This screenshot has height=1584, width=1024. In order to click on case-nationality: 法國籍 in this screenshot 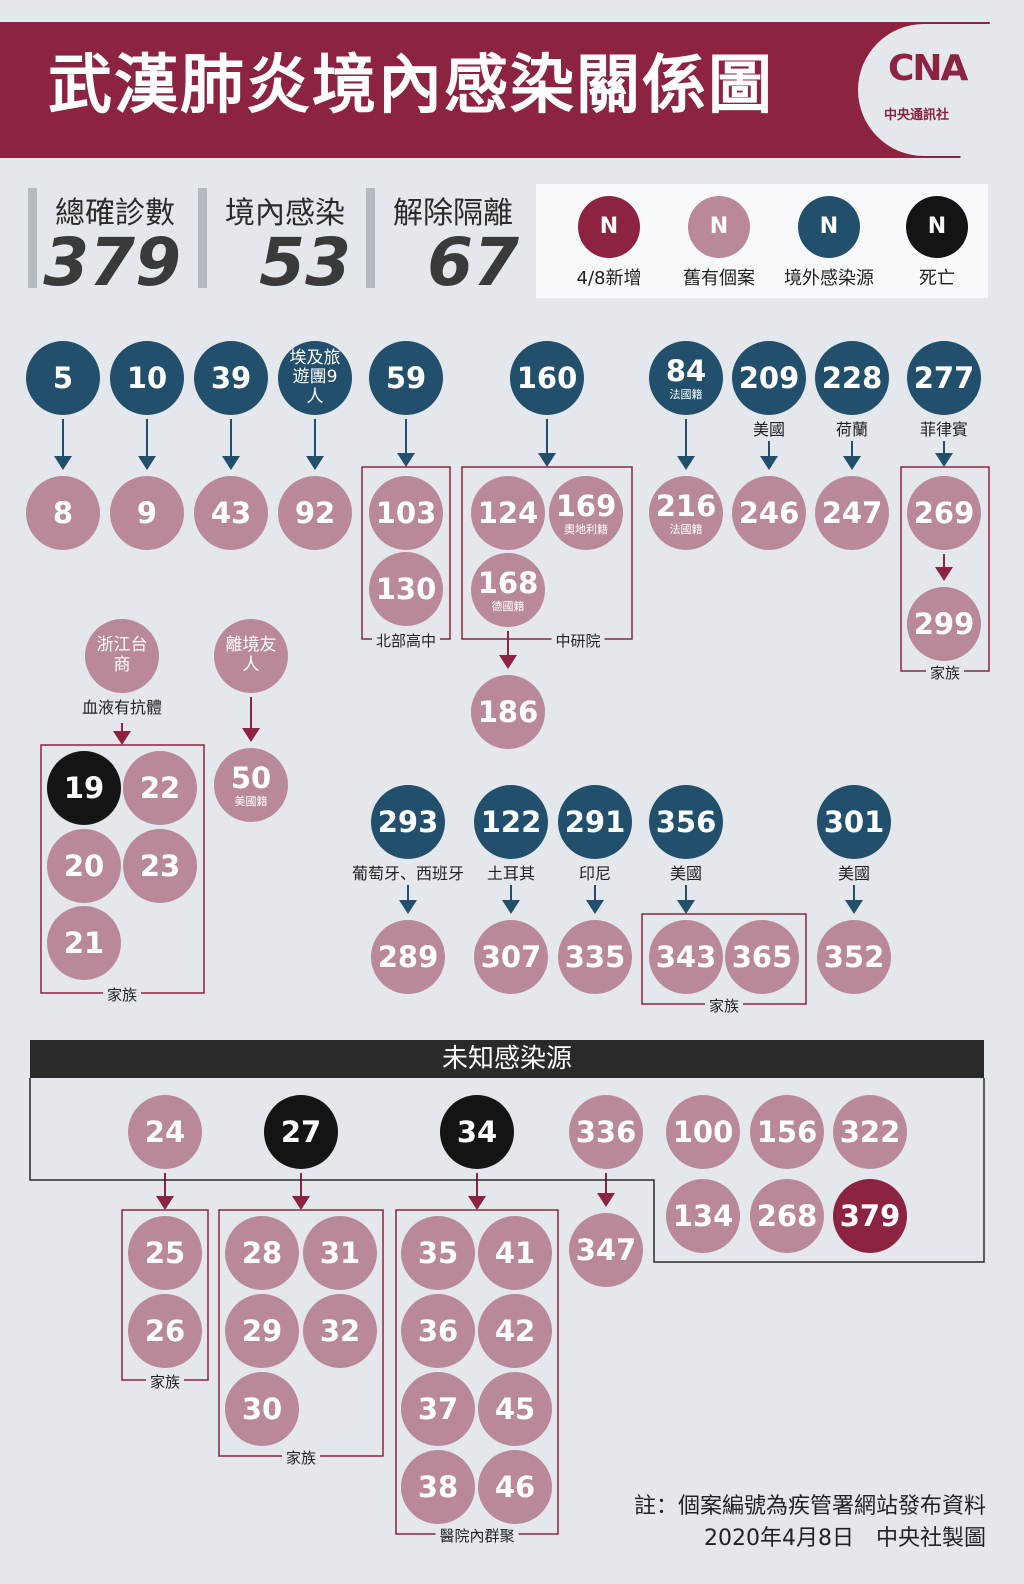, I will do `click(686, 529)`.